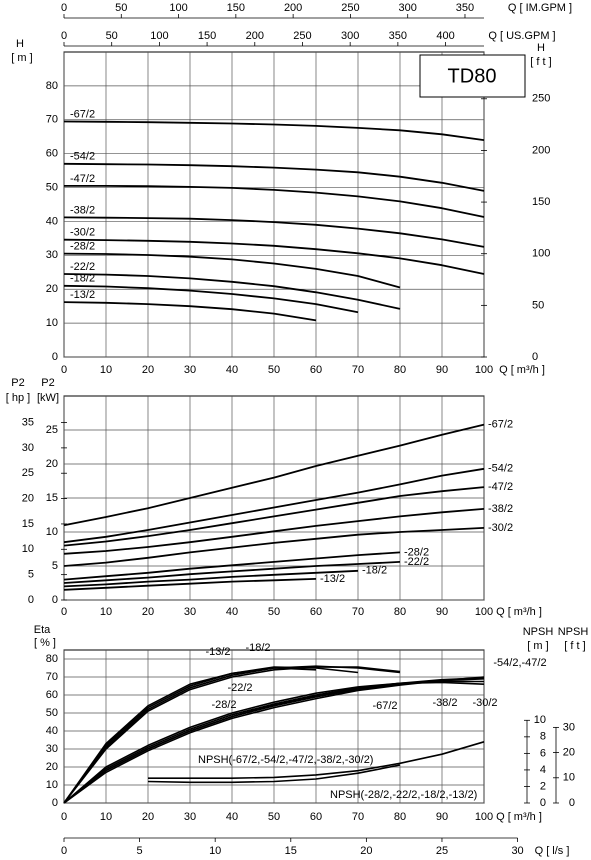 This screenshot has width=591, height=860. What do you see at coordinates (574, 646) in the screenshot?
I see `y-axis-unit: [ f t ]` at bounding box center [574, 646].